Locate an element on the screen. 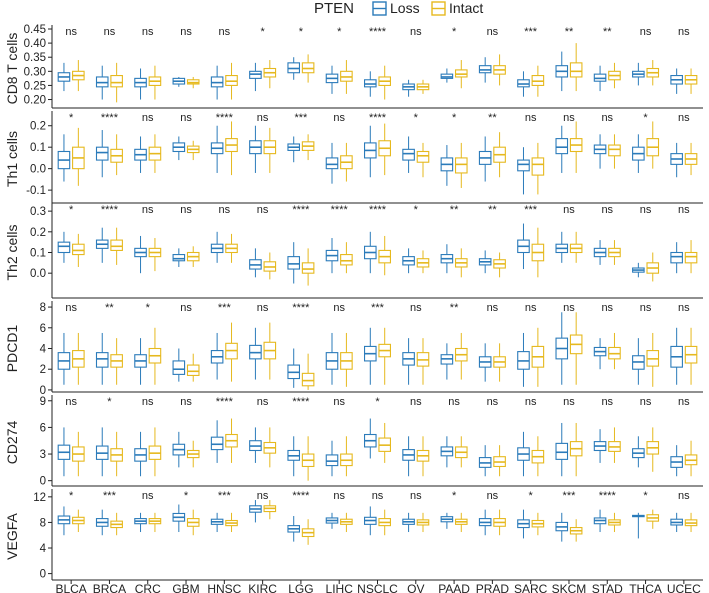 The height and width of the screenshot is (593, 709). y-tick-label: 2 is located at coordinates (43, 370).